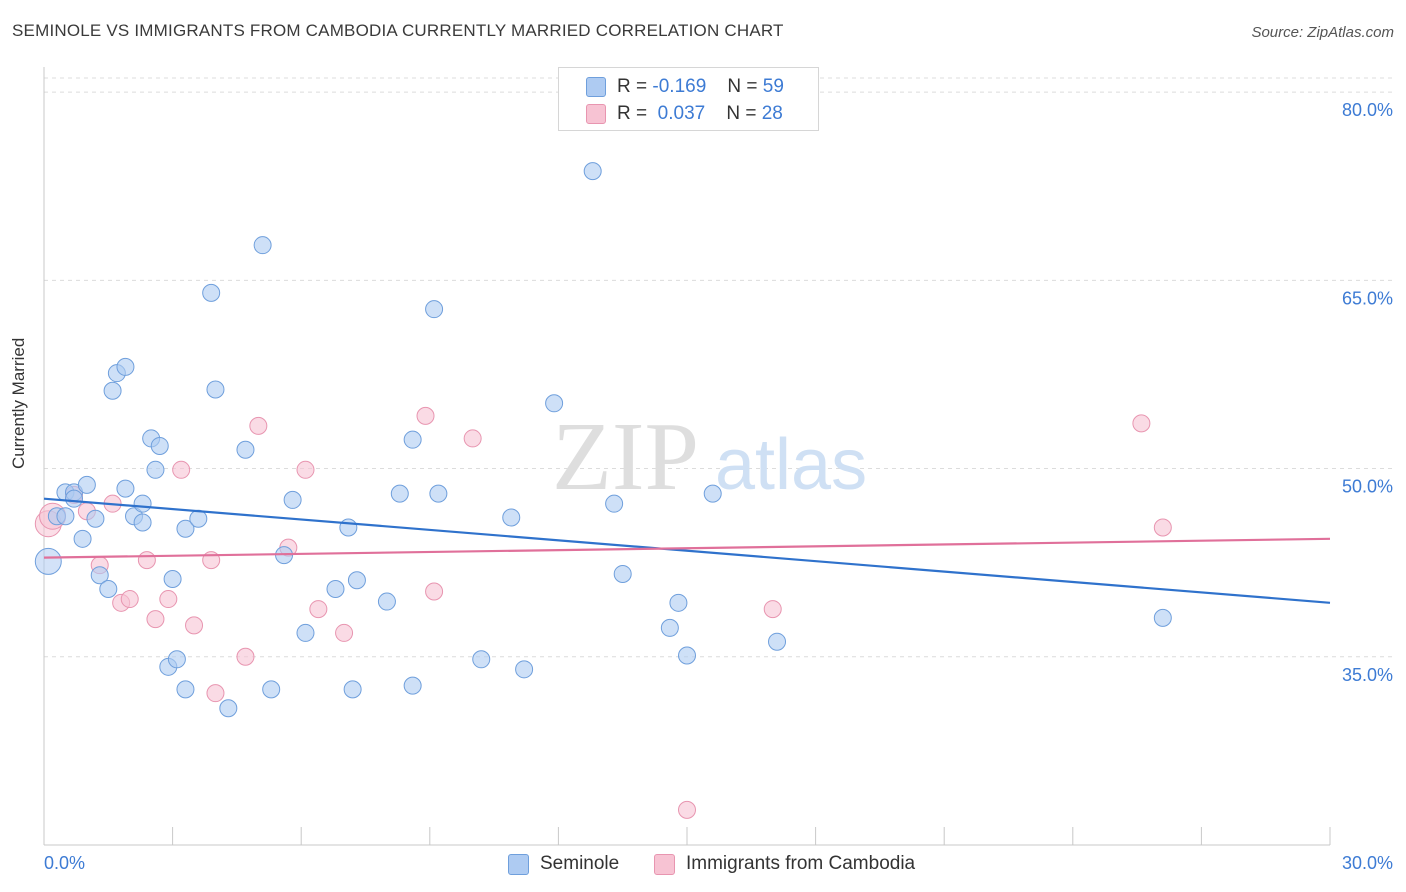  I want to click on x-tick-label: 0.0%, so click(64, 863).